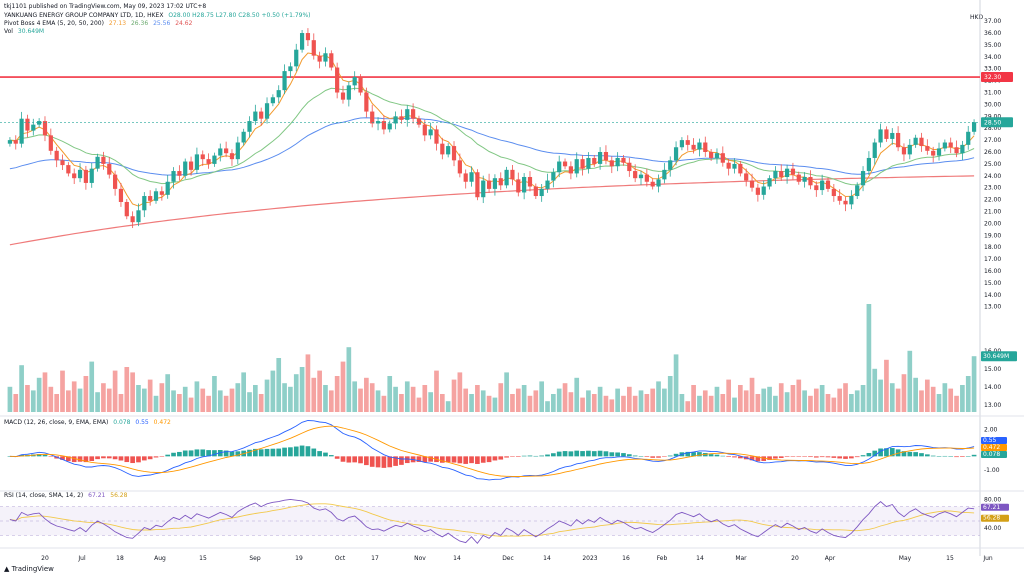 This screenshot has height=576, width=1024. Describe the element at coordinates (992, 164) in the screenshot. I see `price-tick-label: 25.00` at that location.